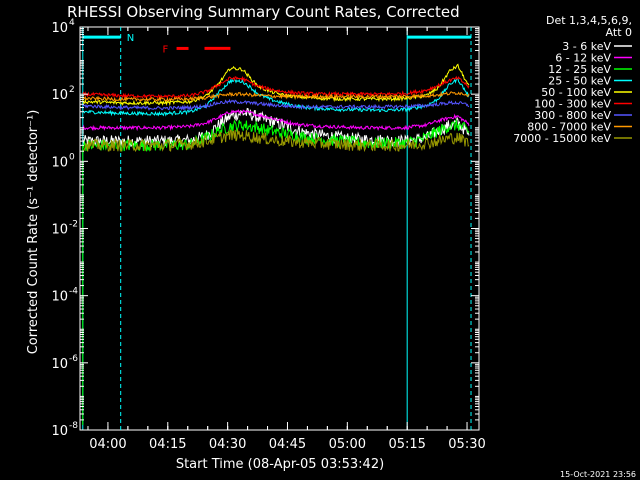 The width and height of the screenshot is (640, 480). I want to click on legend-entry-label: 800 - 7000 keV, so click(569, 127).